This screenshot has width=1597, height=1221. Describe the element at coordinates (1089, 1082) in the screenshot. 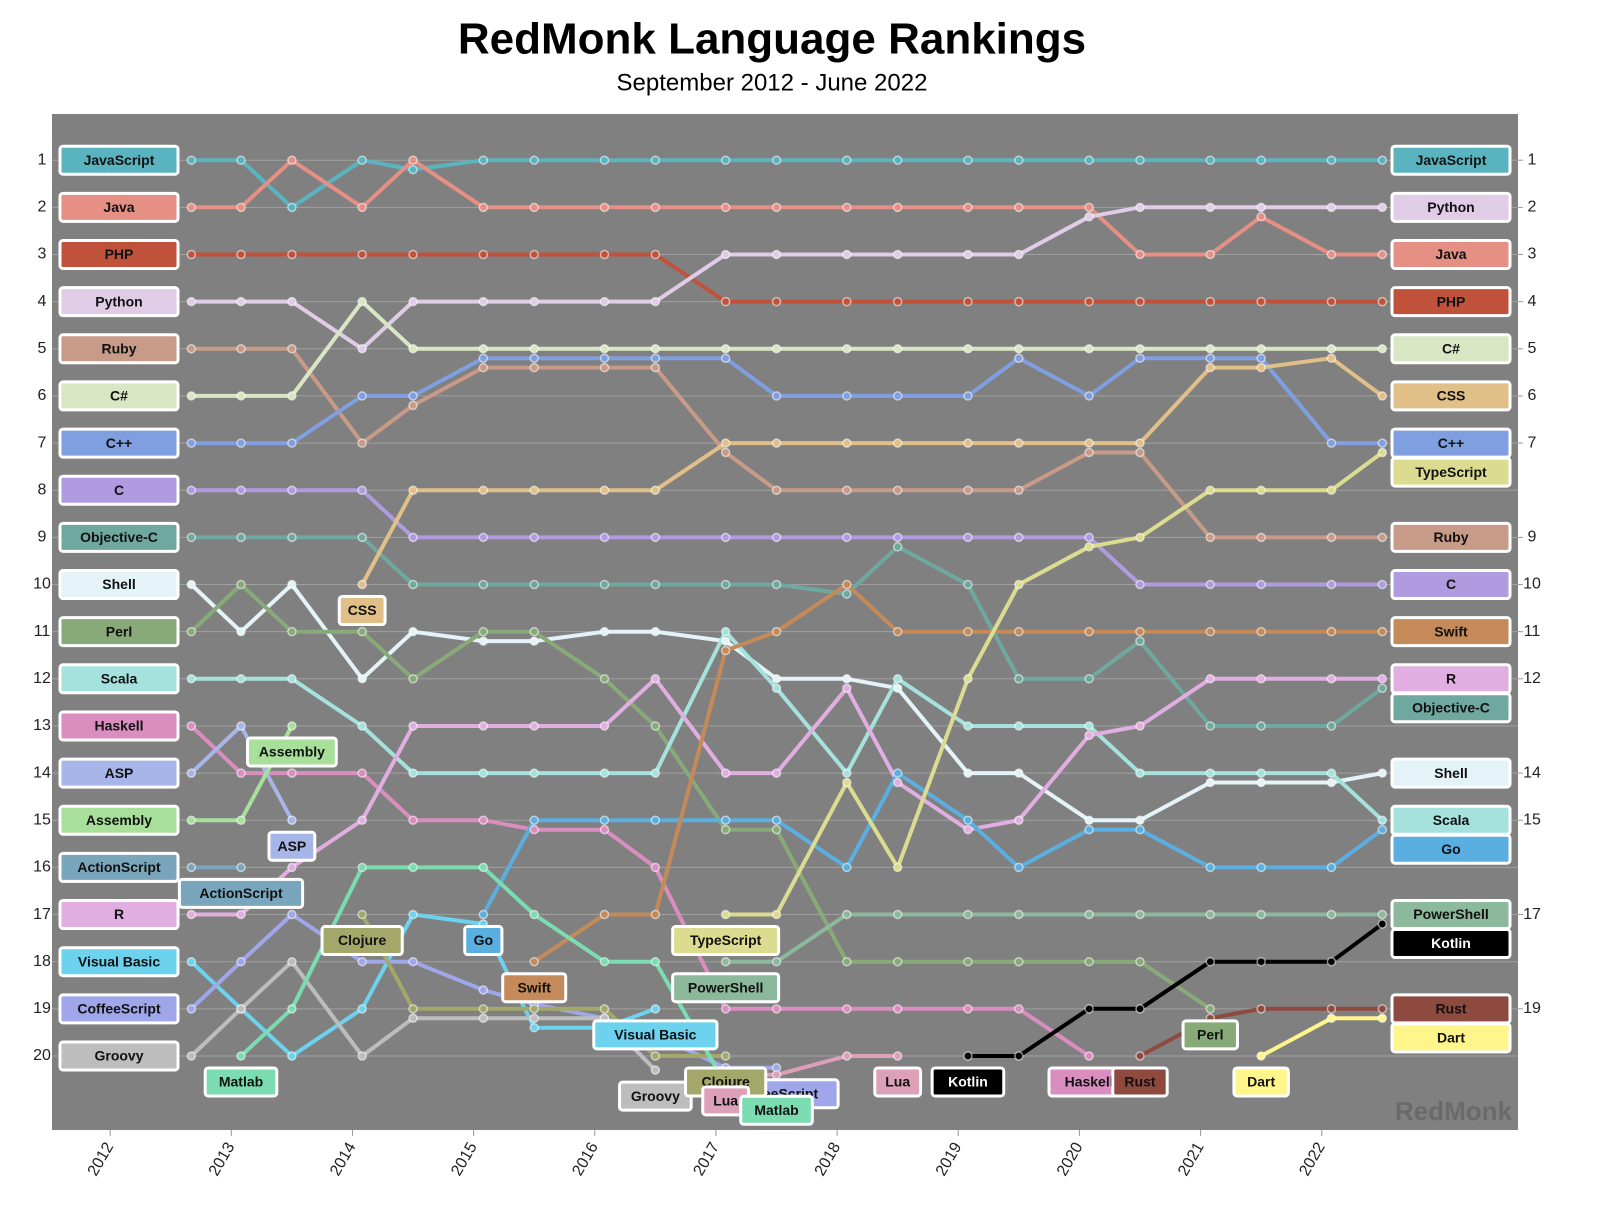

I see `label-text: Haskell` at that location.